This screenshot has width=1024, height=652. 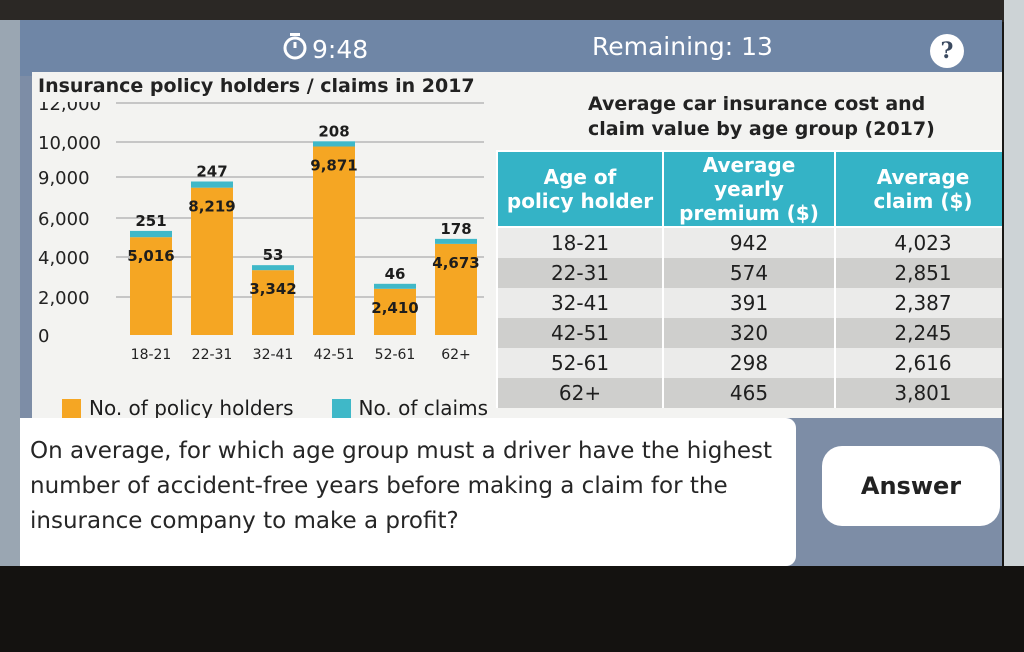 What do you see at coordinates (918, 333) in the screenshot?
I see `cell-claim: 2,245` at bounding box center [918, 333].